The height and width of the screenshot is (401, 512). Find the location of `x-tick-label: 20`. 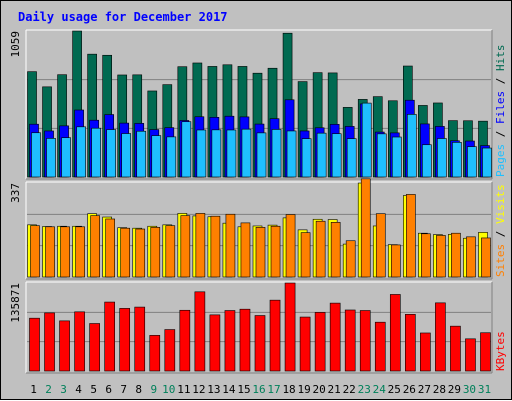

x-tick-label: 20 is located at coordinates (319, 389).